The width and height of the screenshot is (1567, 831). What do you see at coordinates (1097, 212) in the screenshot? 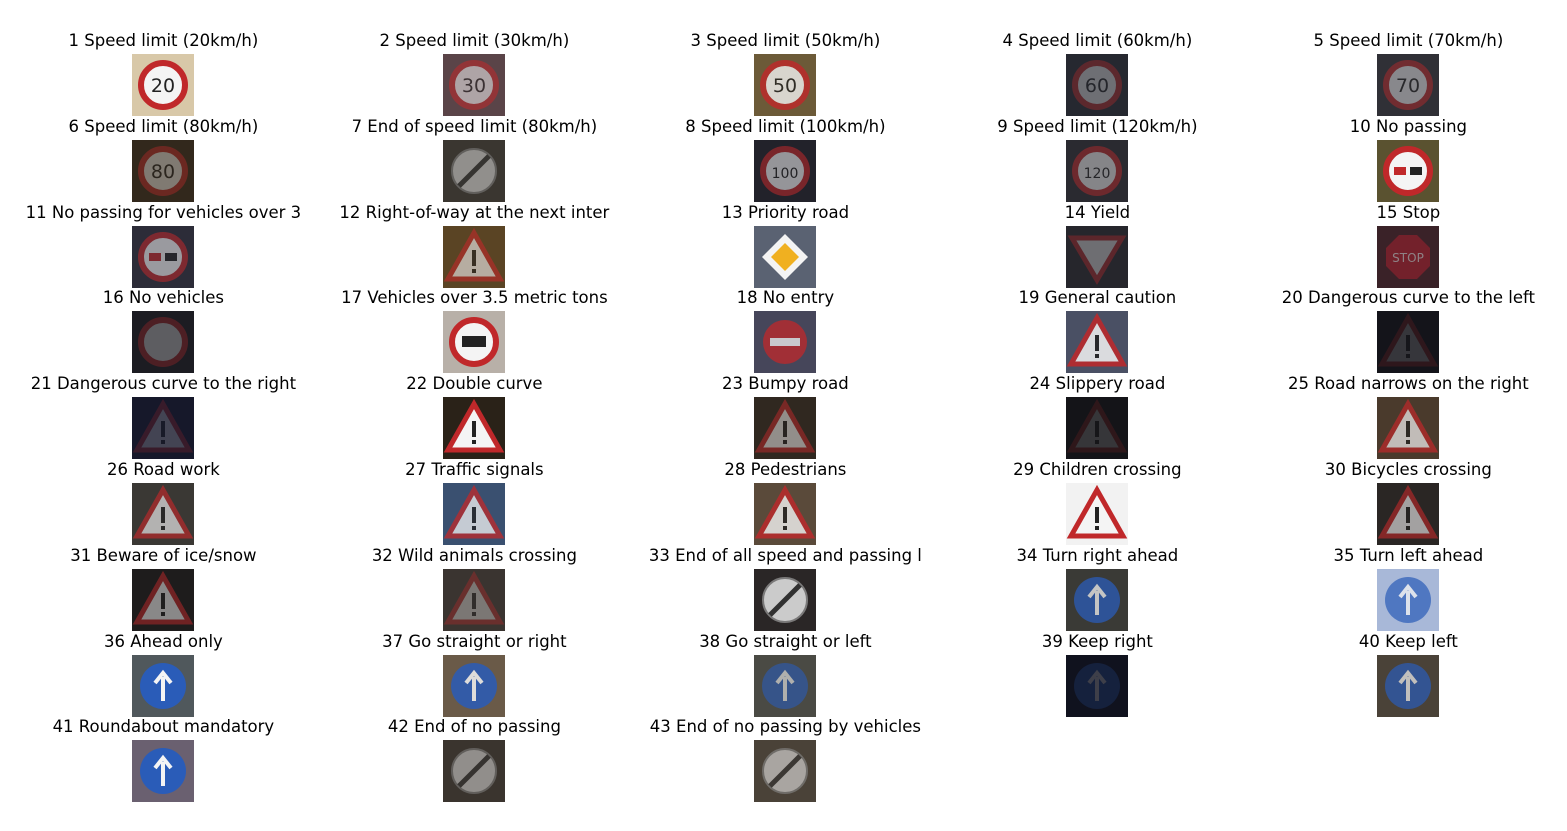
I see `sign-label: 14 Yield` at bounding box center [1097, 212].